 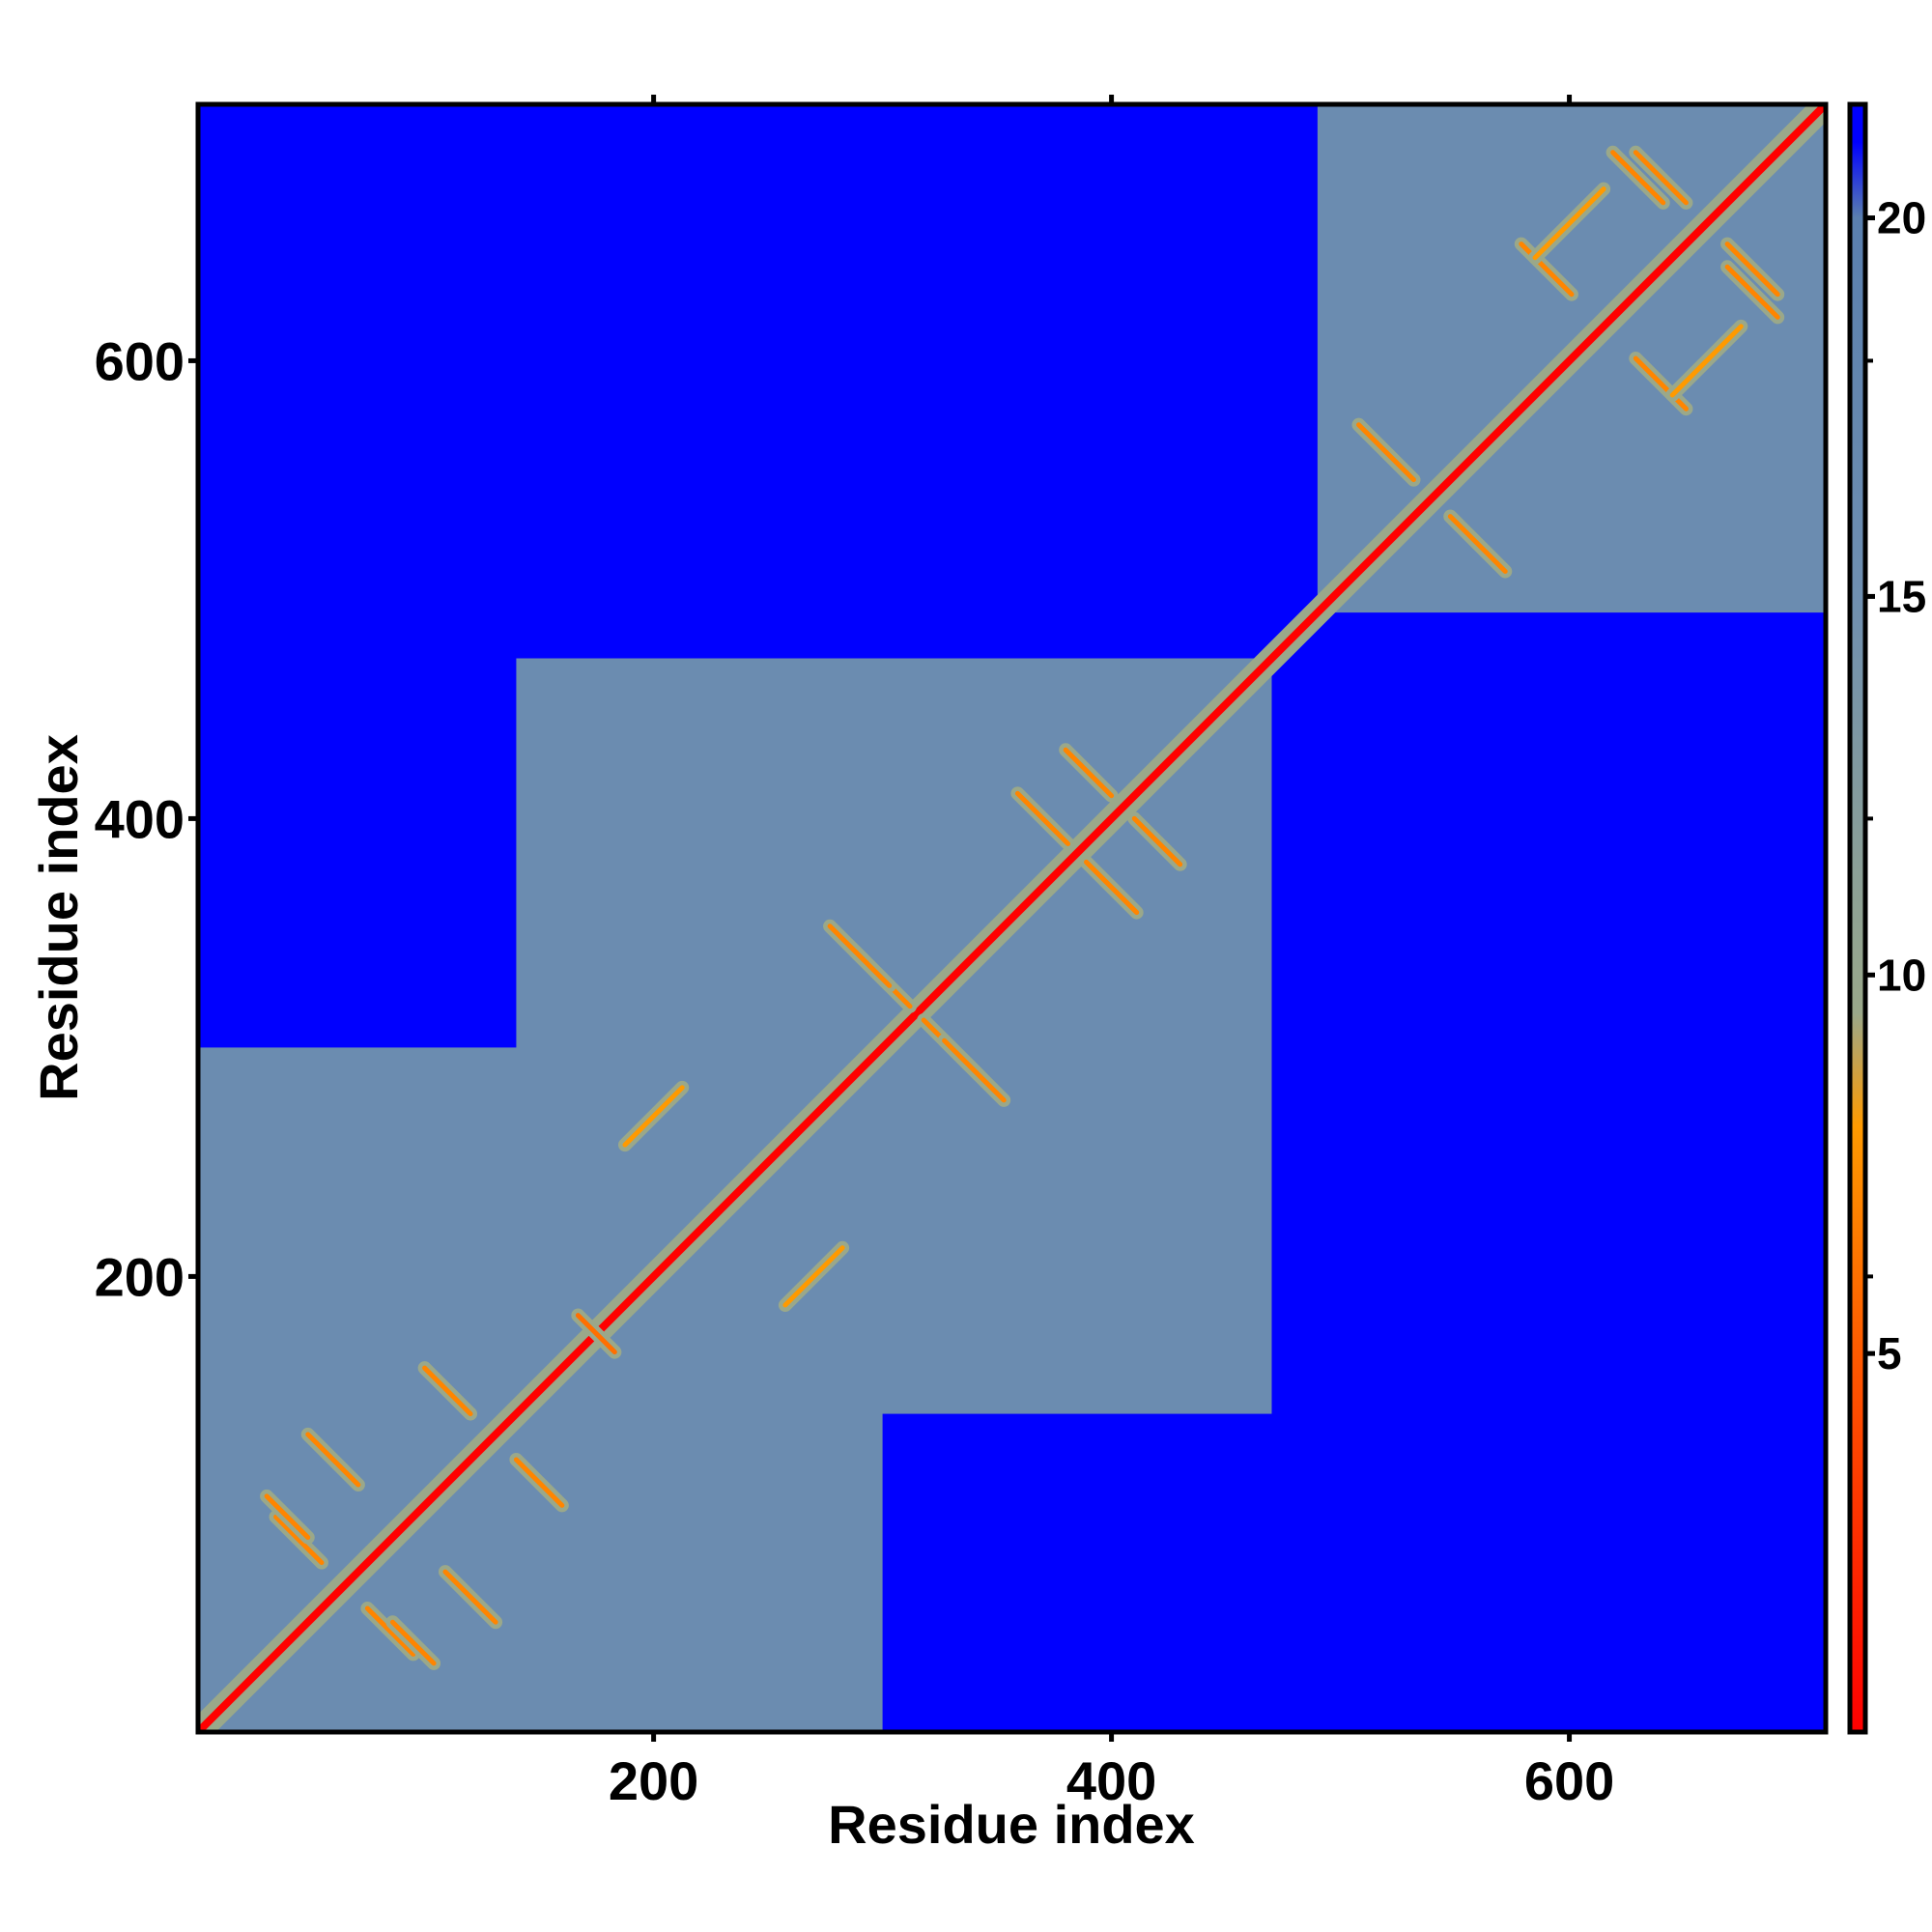 I want to click on colorbar-tick-label: 10, so click(x=1901, y=975).